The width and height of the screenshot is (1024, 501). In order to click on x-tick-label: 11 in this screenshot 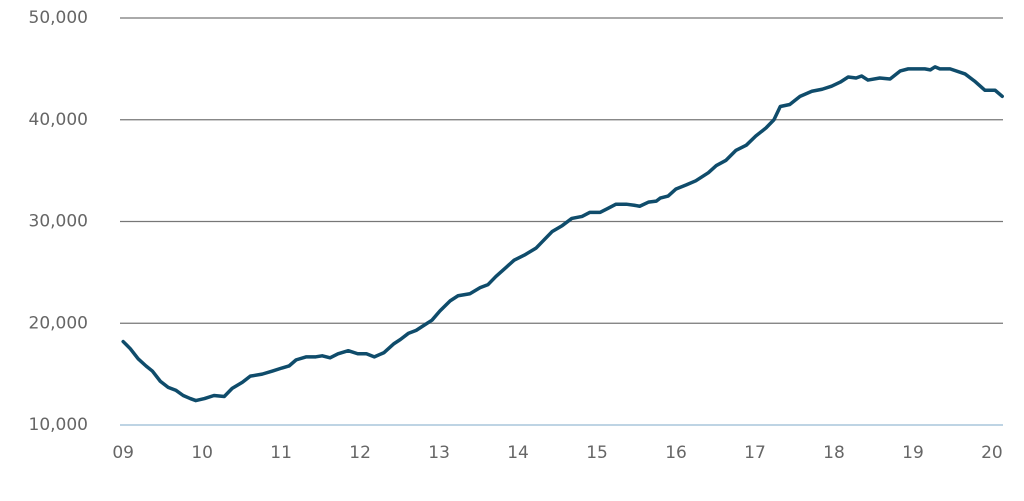, I will do `click(281, 453)`.